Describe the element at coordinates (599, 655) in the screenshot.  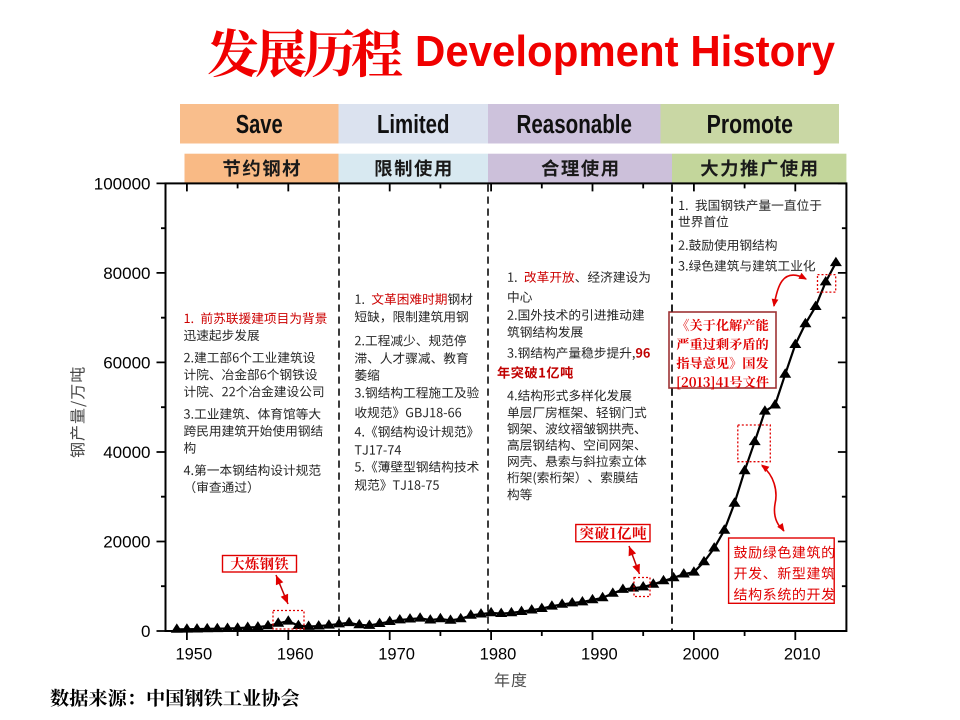
I see `svg-text: 1990` at that location.